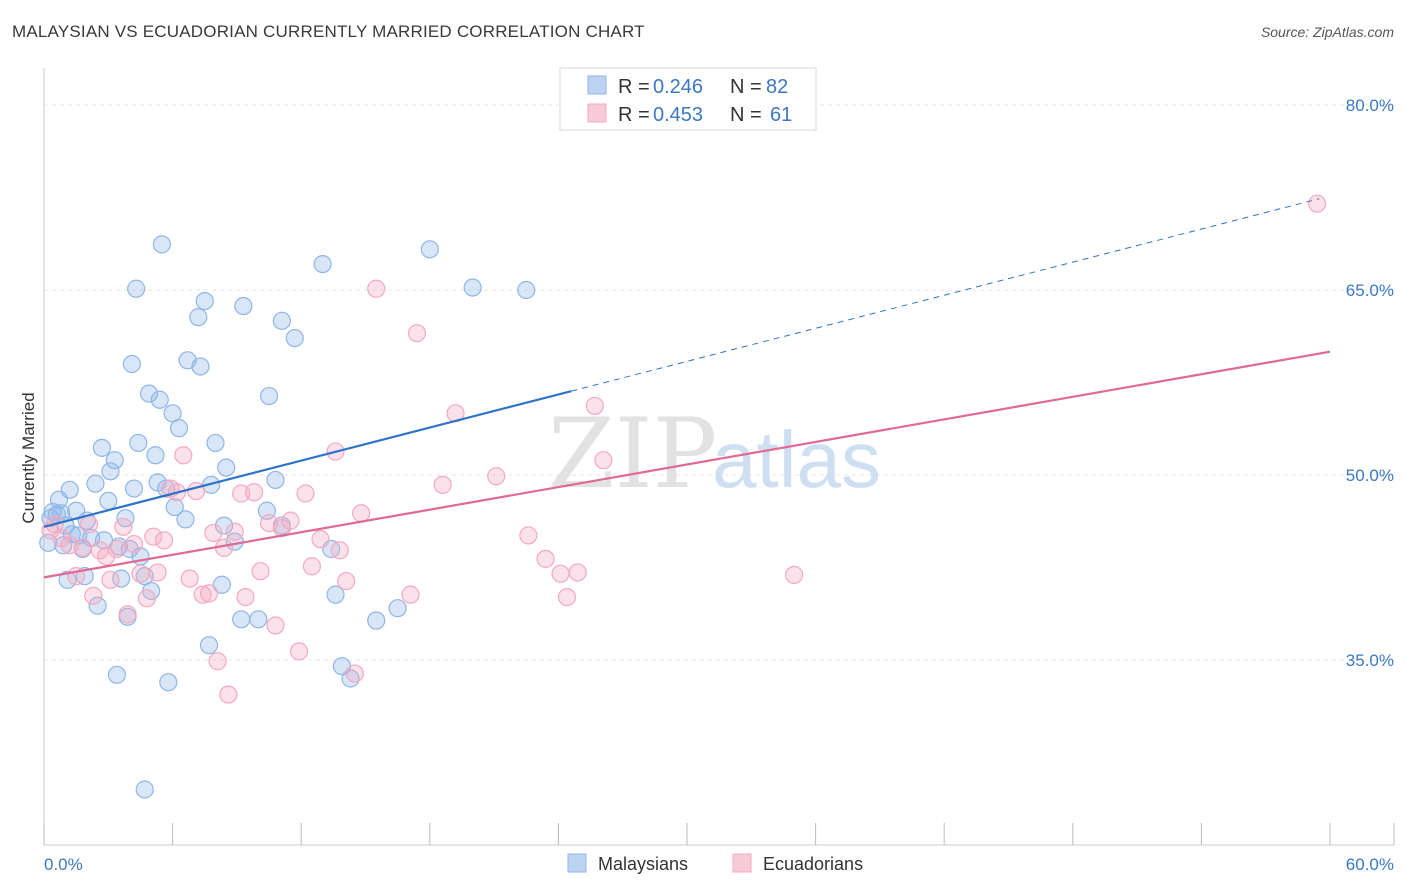  I want to click on x-tick-label-1: 60.0%, so click(1370, 864).